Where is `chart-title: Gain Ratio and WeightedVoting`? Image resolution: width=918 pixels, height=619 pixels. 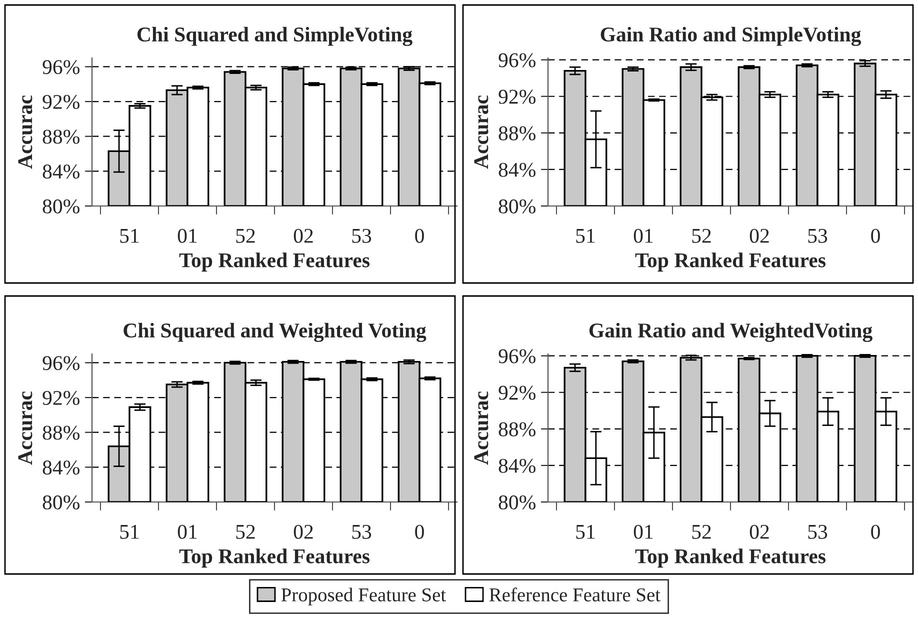
chart-title: Gain Ratio and WeightedVoting is located at coordinates (730, 332).